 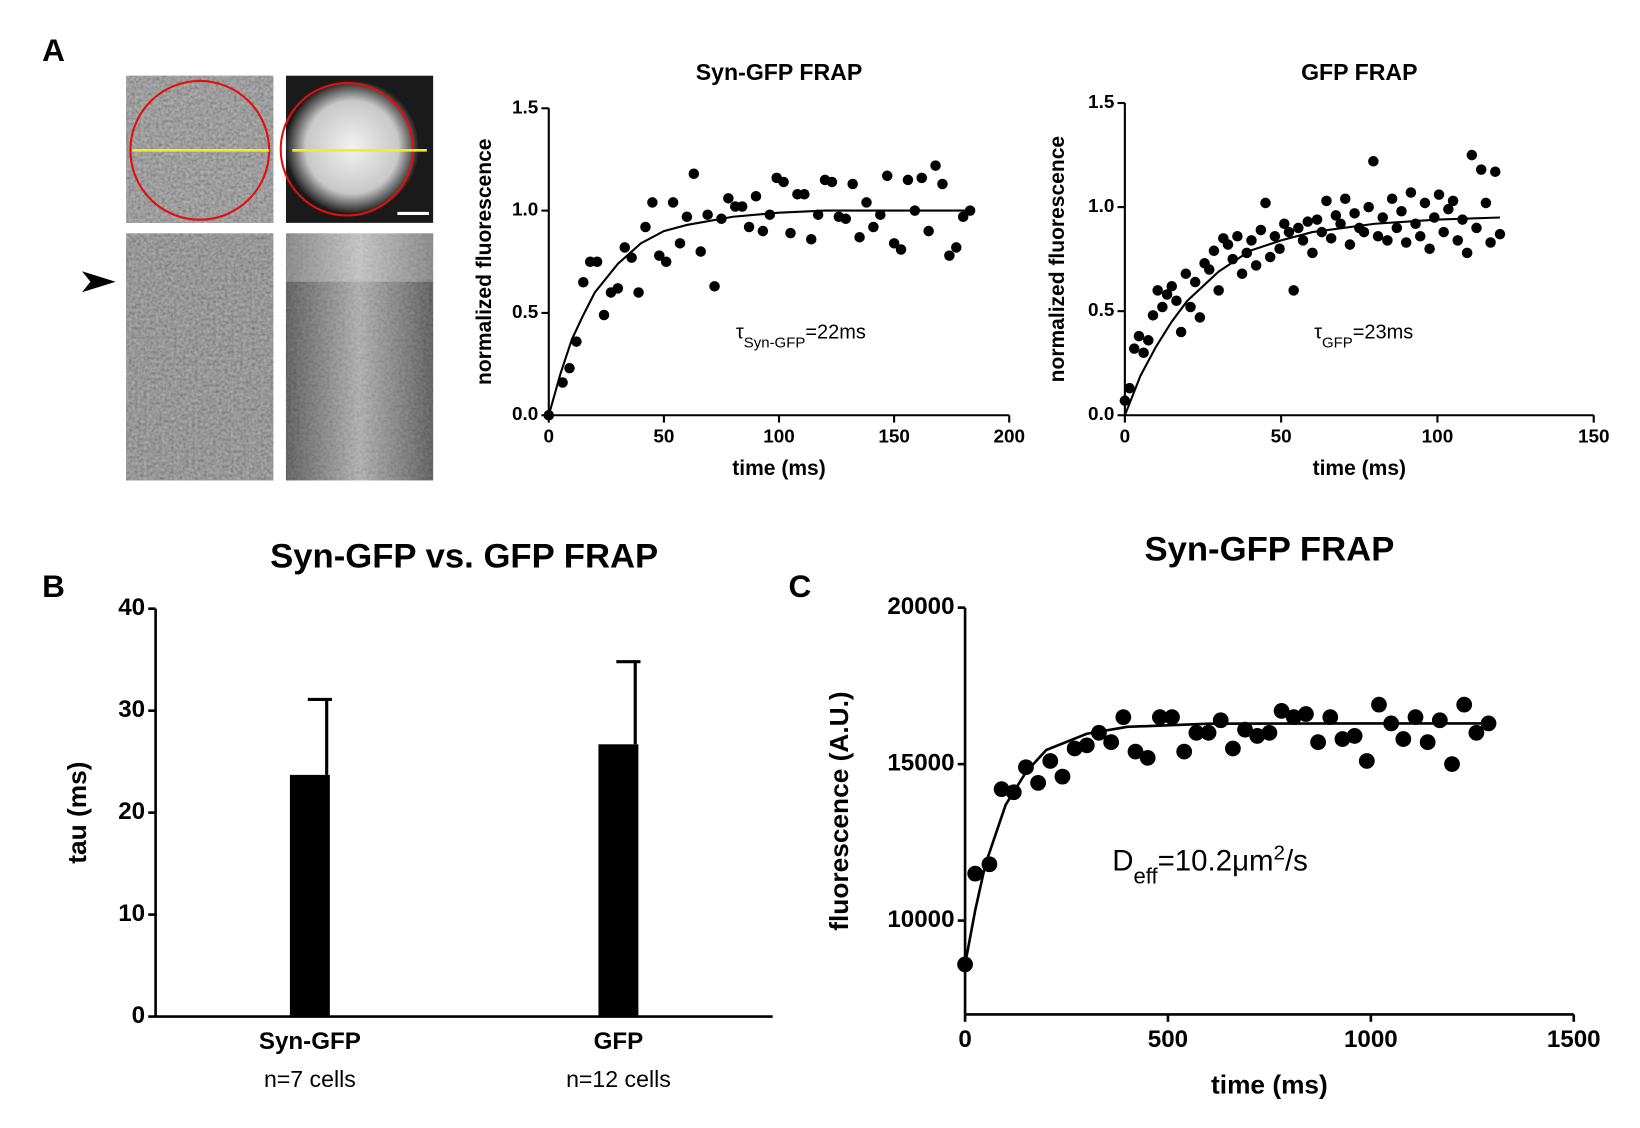 What do you see at coordinates (1296, 860) in the screenshot?
I see `annotation-part: /s` at bounding box center [1296, 860].